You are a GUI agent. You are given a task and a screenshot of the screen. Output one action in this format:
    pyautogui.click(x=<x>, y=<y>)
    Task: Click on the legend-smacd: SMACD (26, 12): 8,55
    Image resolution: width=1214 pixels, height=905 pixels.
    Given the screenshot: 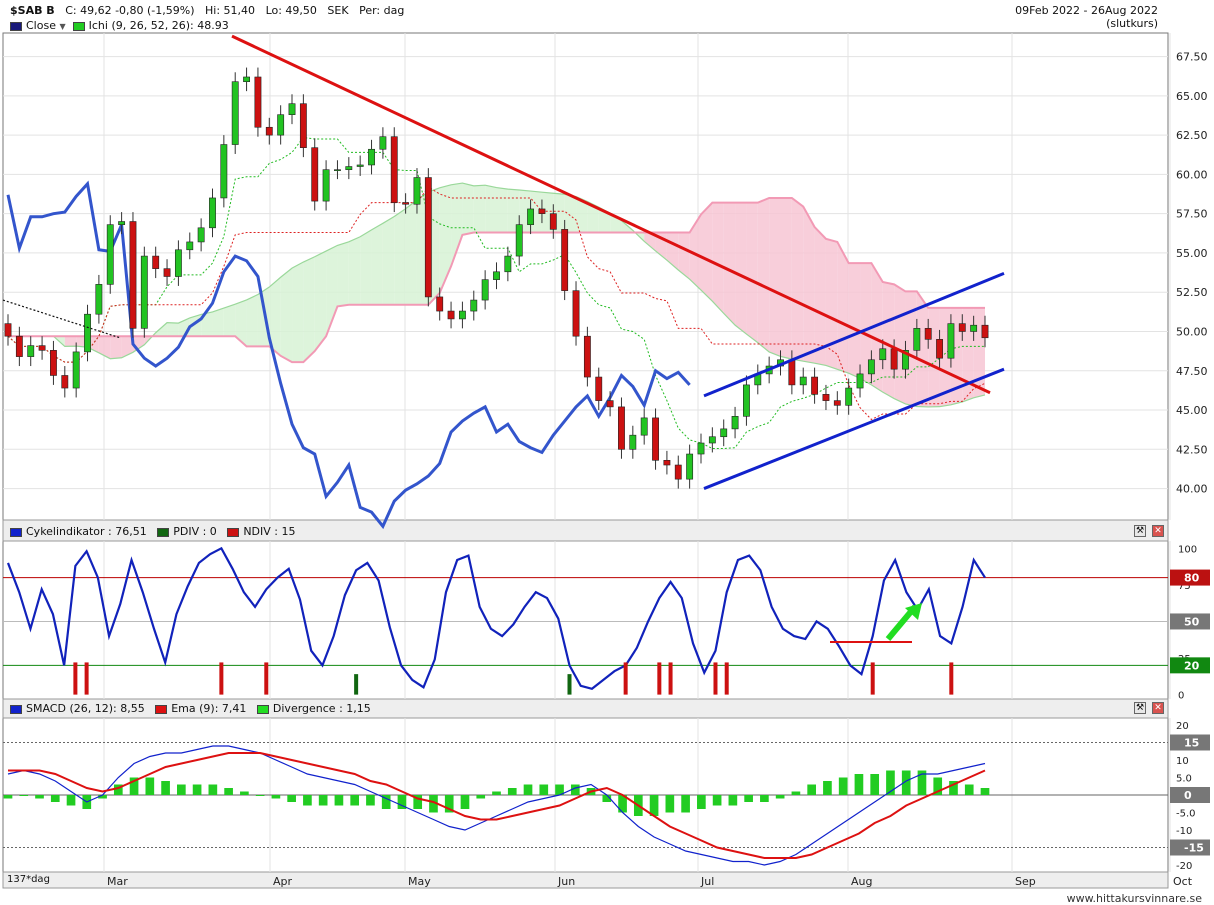 What is the action you would take?
    pyautogui.click(x=85, y=708)
    